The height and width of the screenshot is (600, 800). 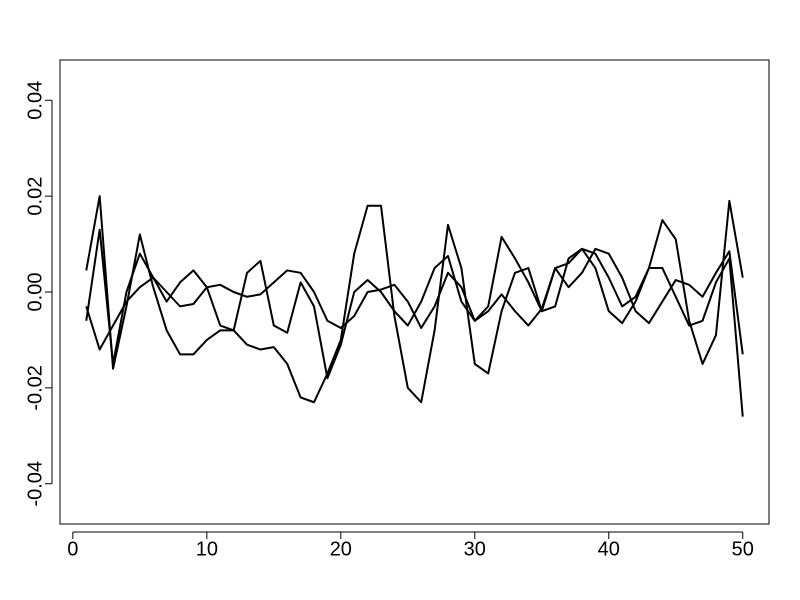 I want to click on series-line, so click(x=414, y=301).